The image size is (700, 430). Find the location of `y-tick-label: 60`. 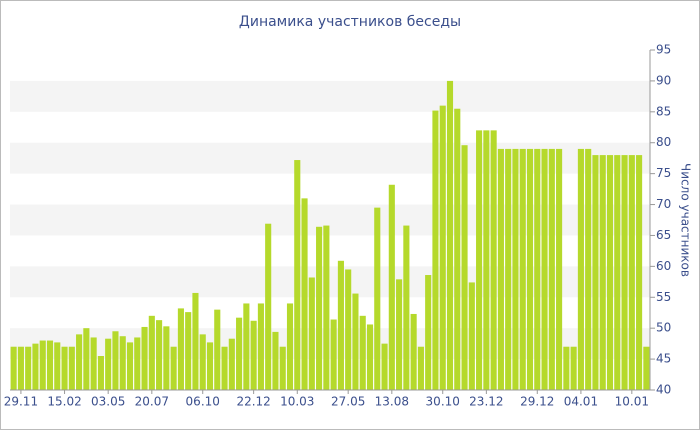

y-tick-label: 60 is located at coordinates (663, 266).